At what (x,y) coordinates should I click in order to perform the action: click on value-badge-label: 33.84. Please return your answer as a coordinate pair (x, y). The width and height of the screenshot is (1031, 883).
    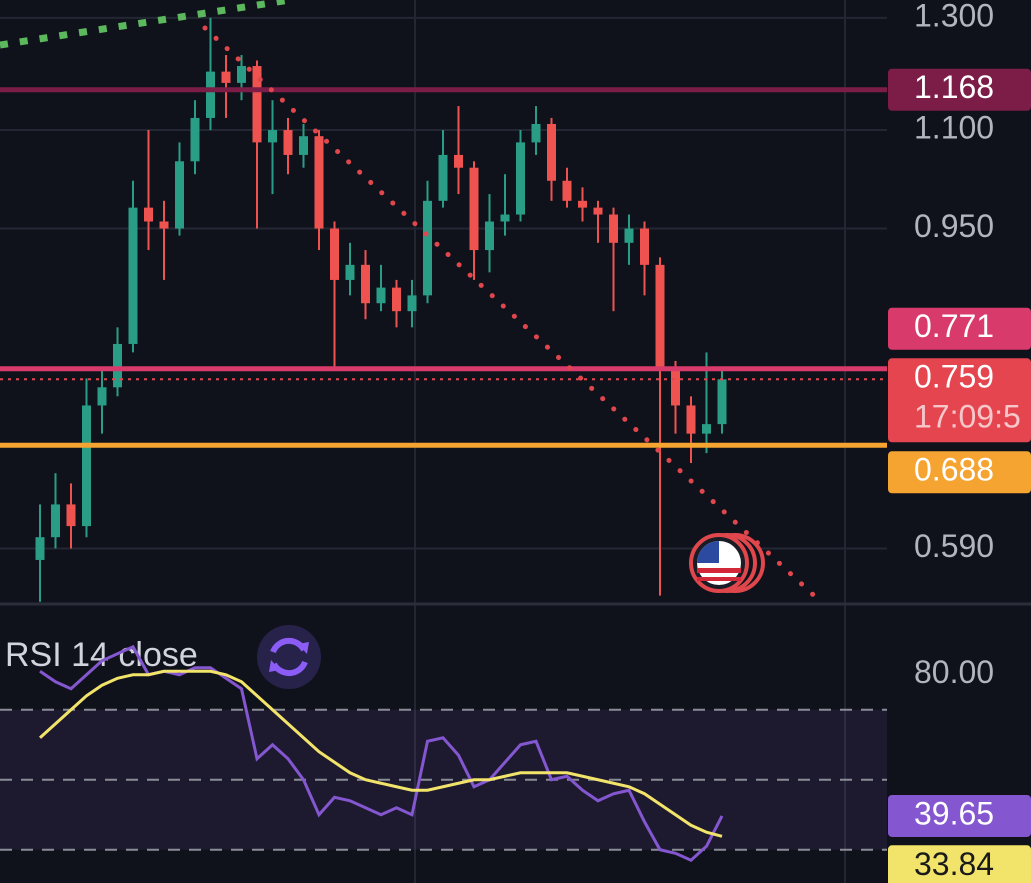
    Looking at the image, I should click on (954, 864).